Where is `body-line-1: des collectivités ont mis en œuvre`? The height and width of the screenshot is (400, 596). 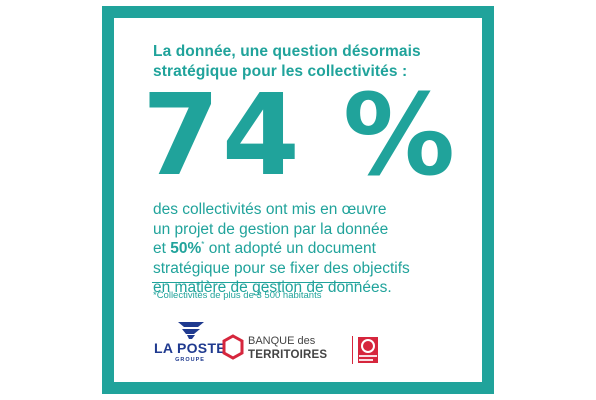
body-line-1: des collectivités ont mis en œuvre is located at coordinates (270, 209).